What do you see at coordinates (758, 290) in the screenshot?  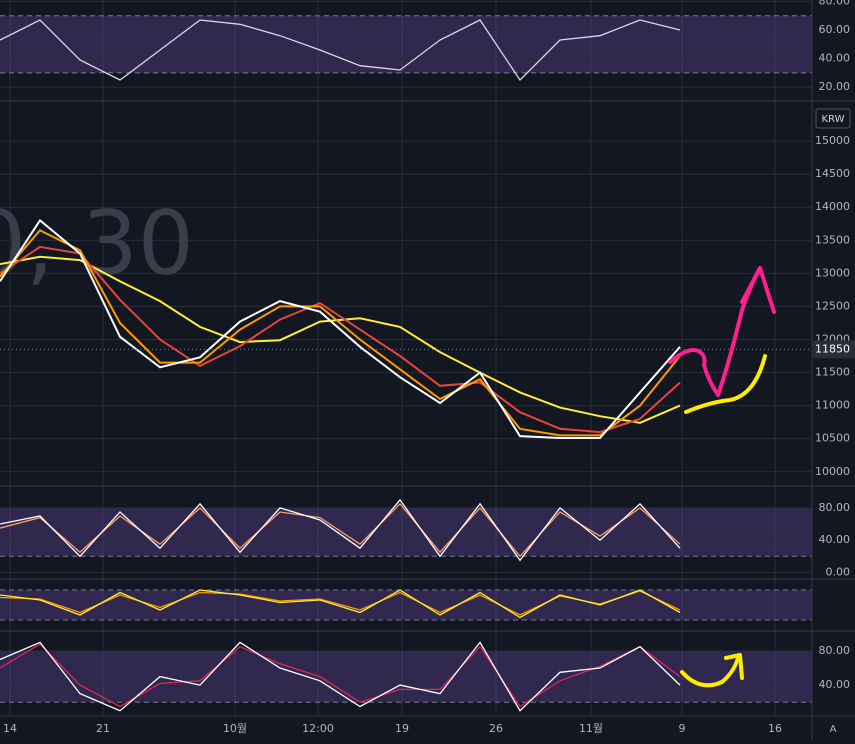 I see `pink-arrow-head` at bounding box center [758, 290].